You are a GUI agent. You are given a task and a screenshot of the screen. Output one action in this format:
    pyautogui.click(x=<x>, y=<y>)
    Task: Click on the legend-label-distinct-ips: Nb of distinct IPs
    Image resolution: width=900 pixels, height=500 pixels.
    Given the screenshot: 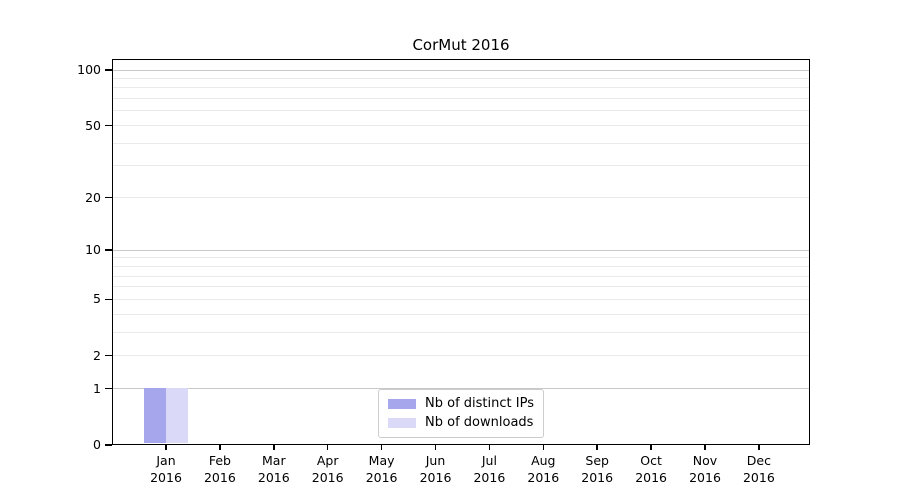 What is the action you would take?
    pyautogui.click(x=479, y=403)
    